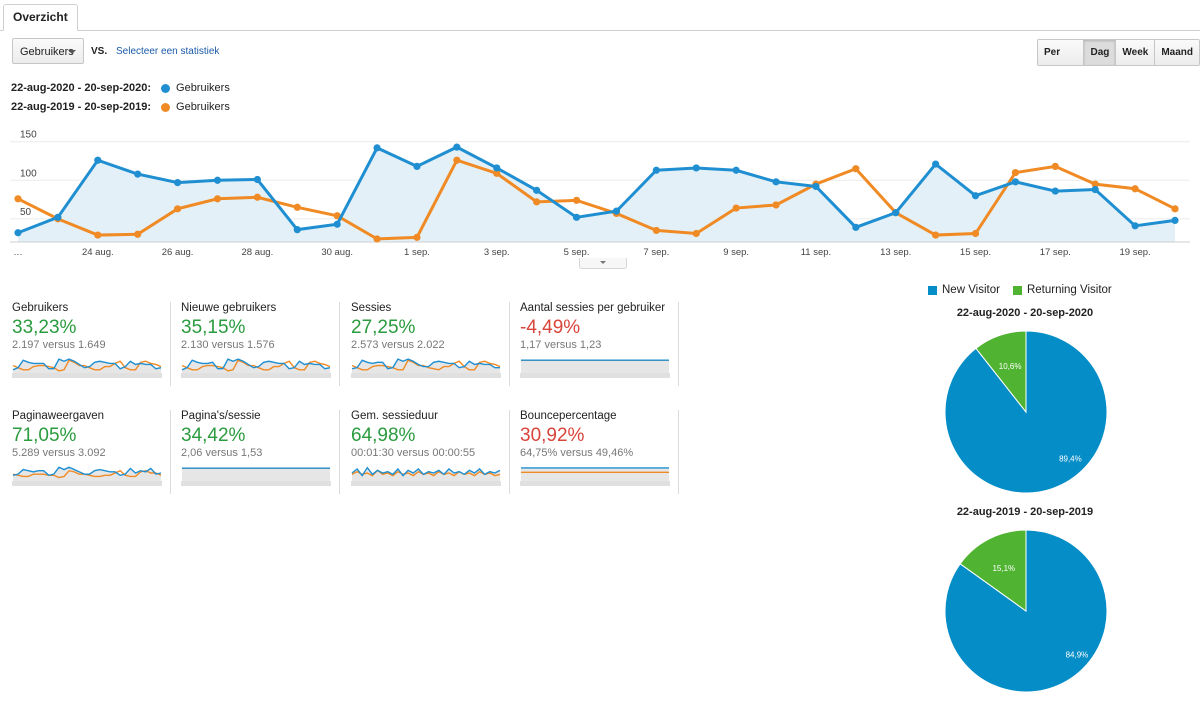 The width and height of the screenshot is (1200, 707). Describe the element at coordinates (1135, 52) in the screenshot. I see `granularity-week-button: Week` at that location.